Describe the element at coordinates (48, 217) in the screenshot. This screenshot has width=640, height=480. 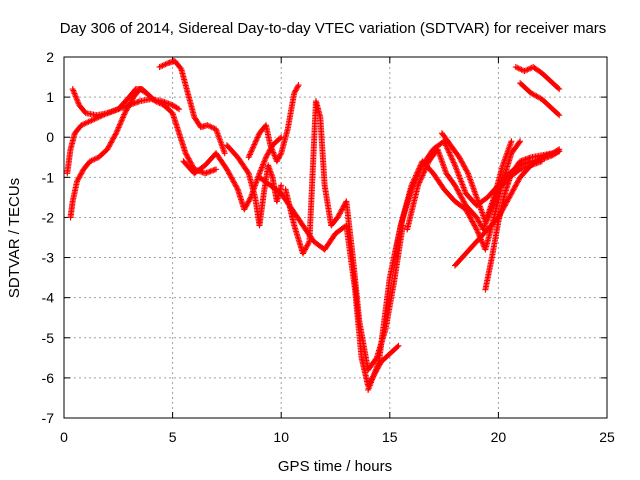
I see `y-tick-label: -2` at that location.